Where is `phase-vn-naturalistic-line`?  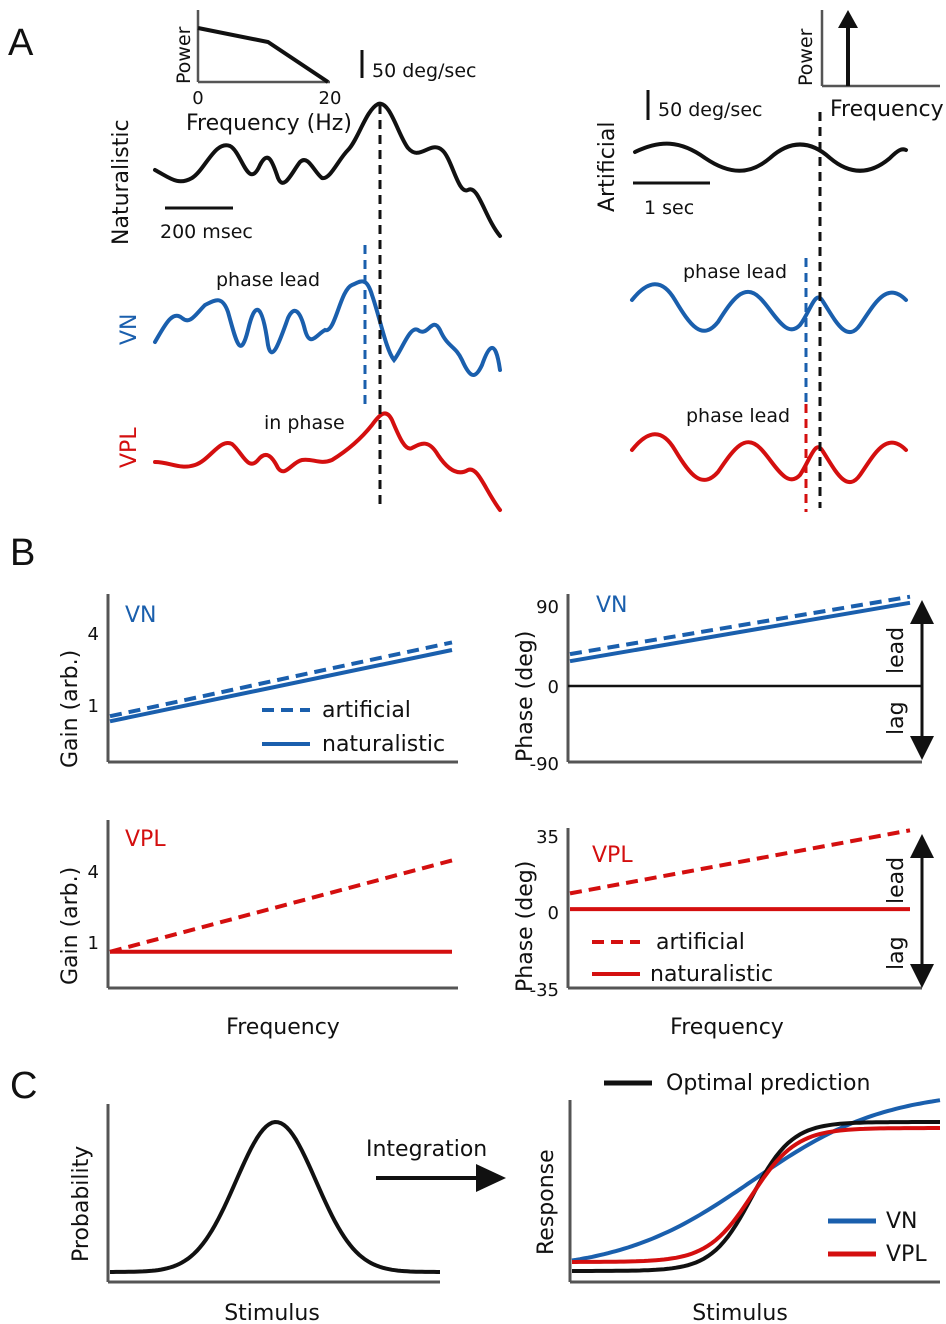
phase-vn-naturalistic-line is located at coordinates (740, 632).